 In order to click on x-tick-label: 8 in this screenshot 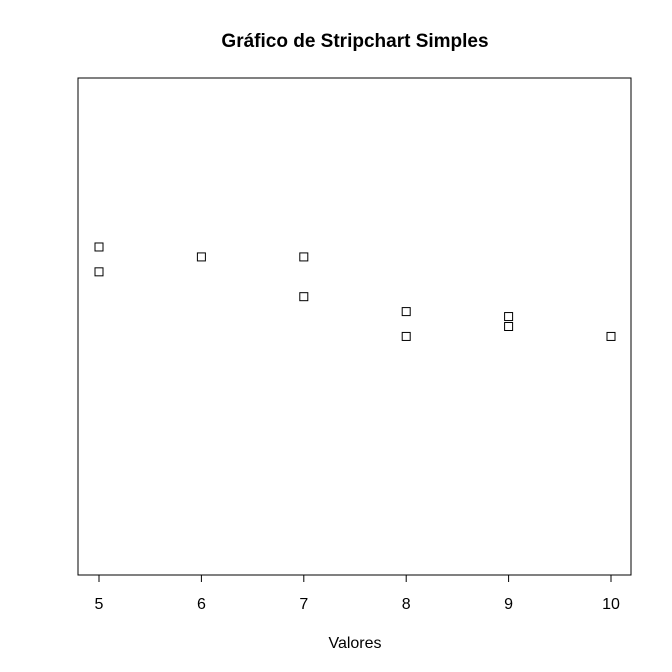, I will do `click(406, 604)`.